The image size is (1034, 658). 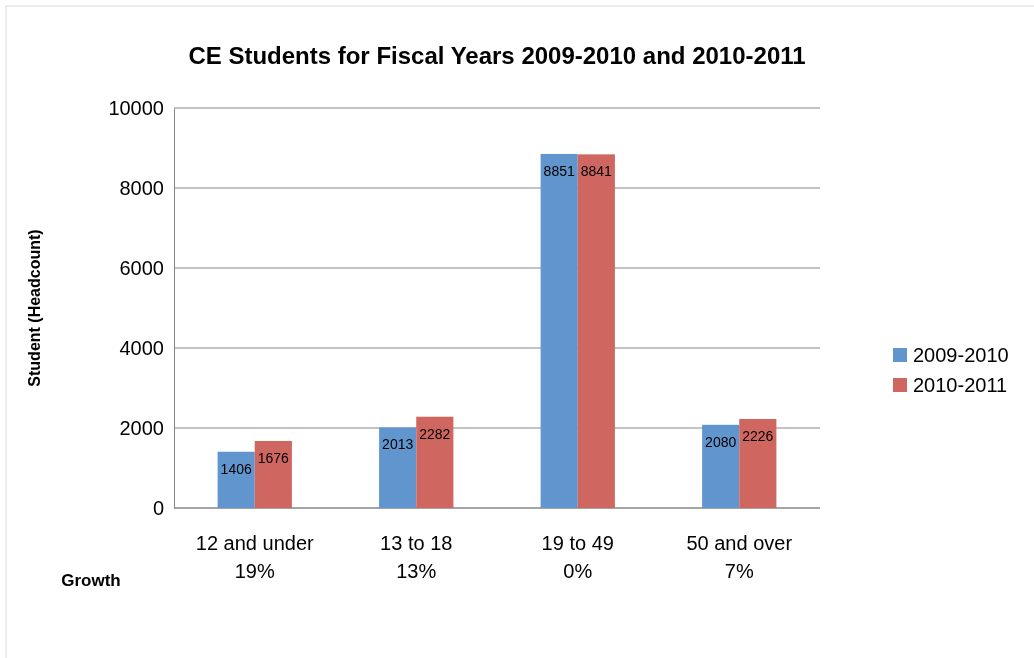 What do you see at coordinates (141, 347) in the screenshot?
I see `y-tick-label: 4000` at bounding box center [141, 347].